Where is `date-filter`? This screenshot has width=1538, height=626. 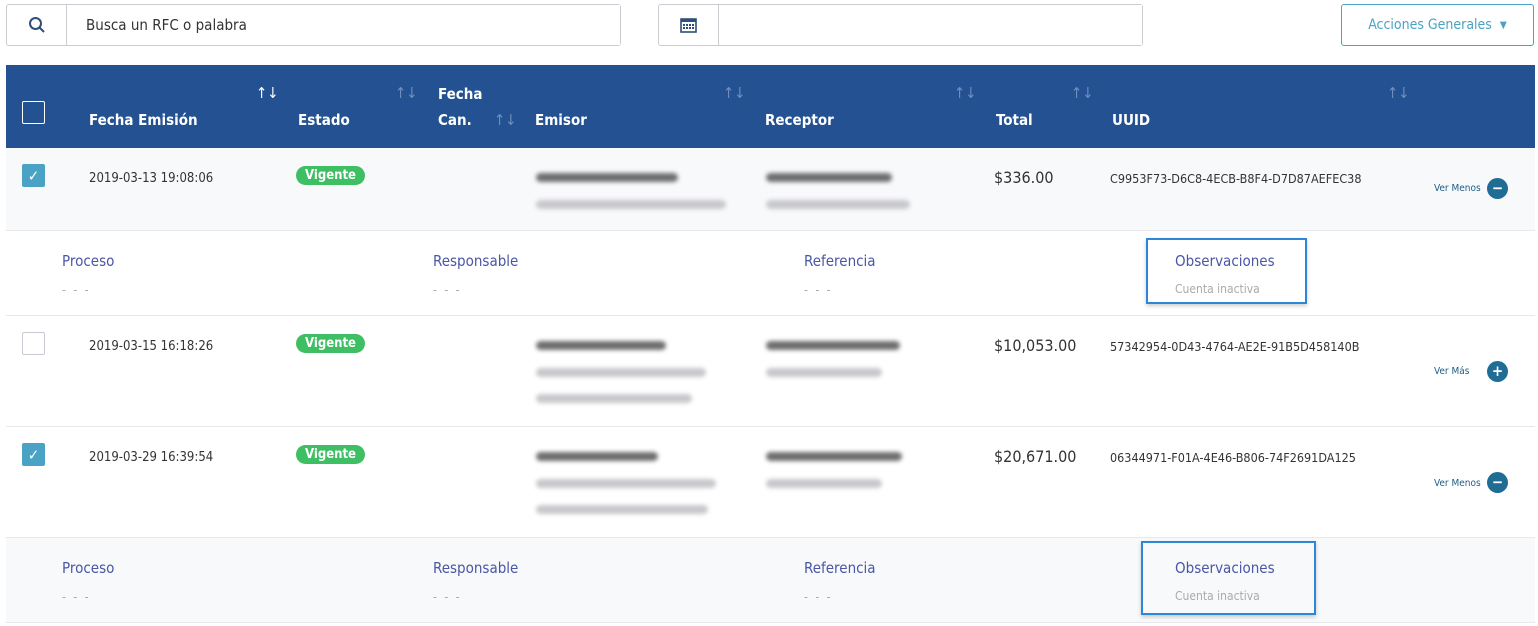 date-filter is located at coordinates (900, 25).